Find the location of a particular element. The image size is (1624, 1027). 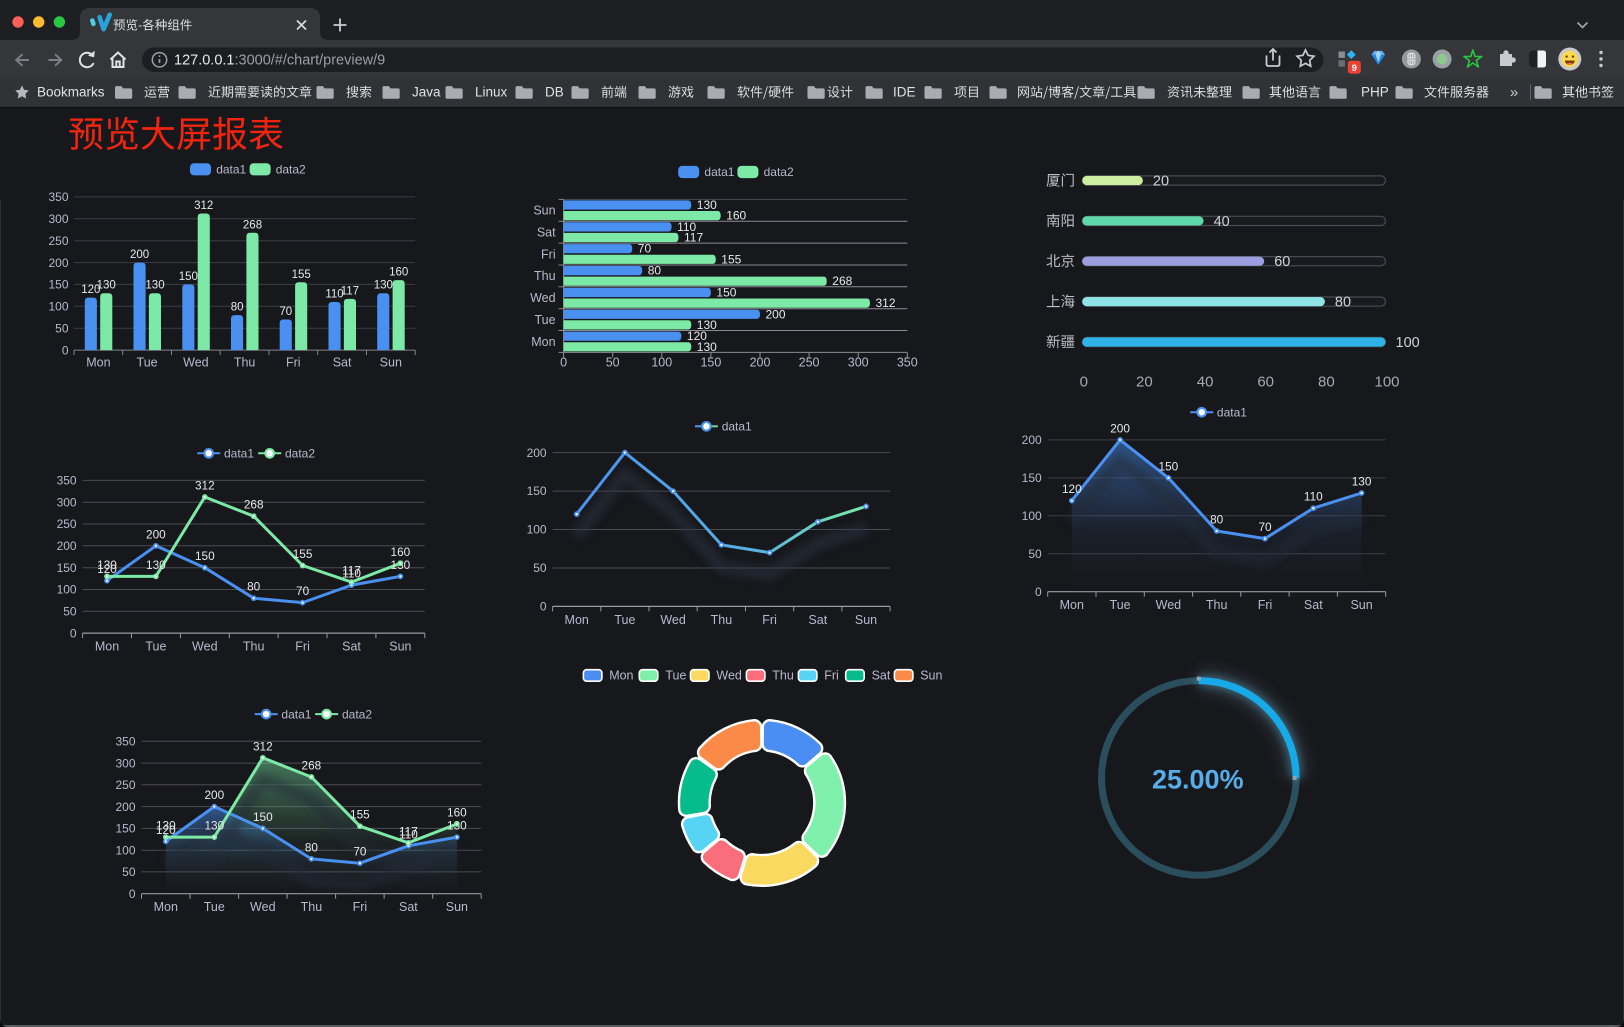

svg-text:127.0.0.1:3000/#/chart/preview: 127.0.0.1:3000/#/chart/preview/9 is located at coordinates (279, 61).